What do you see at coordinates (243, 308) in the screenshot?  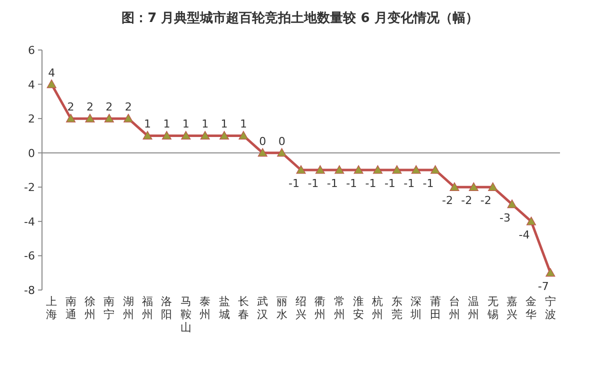 I see `x-tick-label: 长春` at bounding box center [243, 308].